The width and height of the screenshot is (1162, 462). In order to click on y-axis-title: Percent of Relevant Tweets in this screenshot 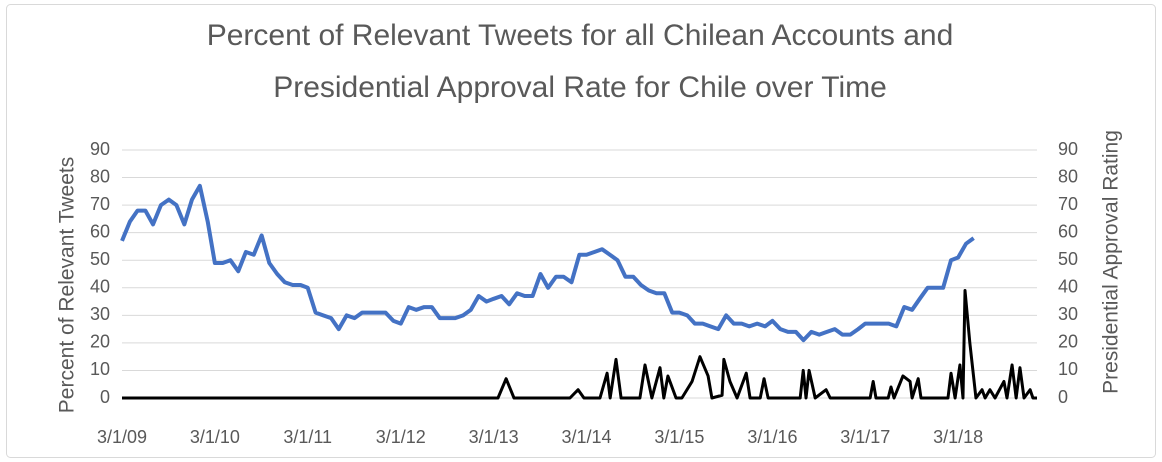, I will do `click(67, 285)`.